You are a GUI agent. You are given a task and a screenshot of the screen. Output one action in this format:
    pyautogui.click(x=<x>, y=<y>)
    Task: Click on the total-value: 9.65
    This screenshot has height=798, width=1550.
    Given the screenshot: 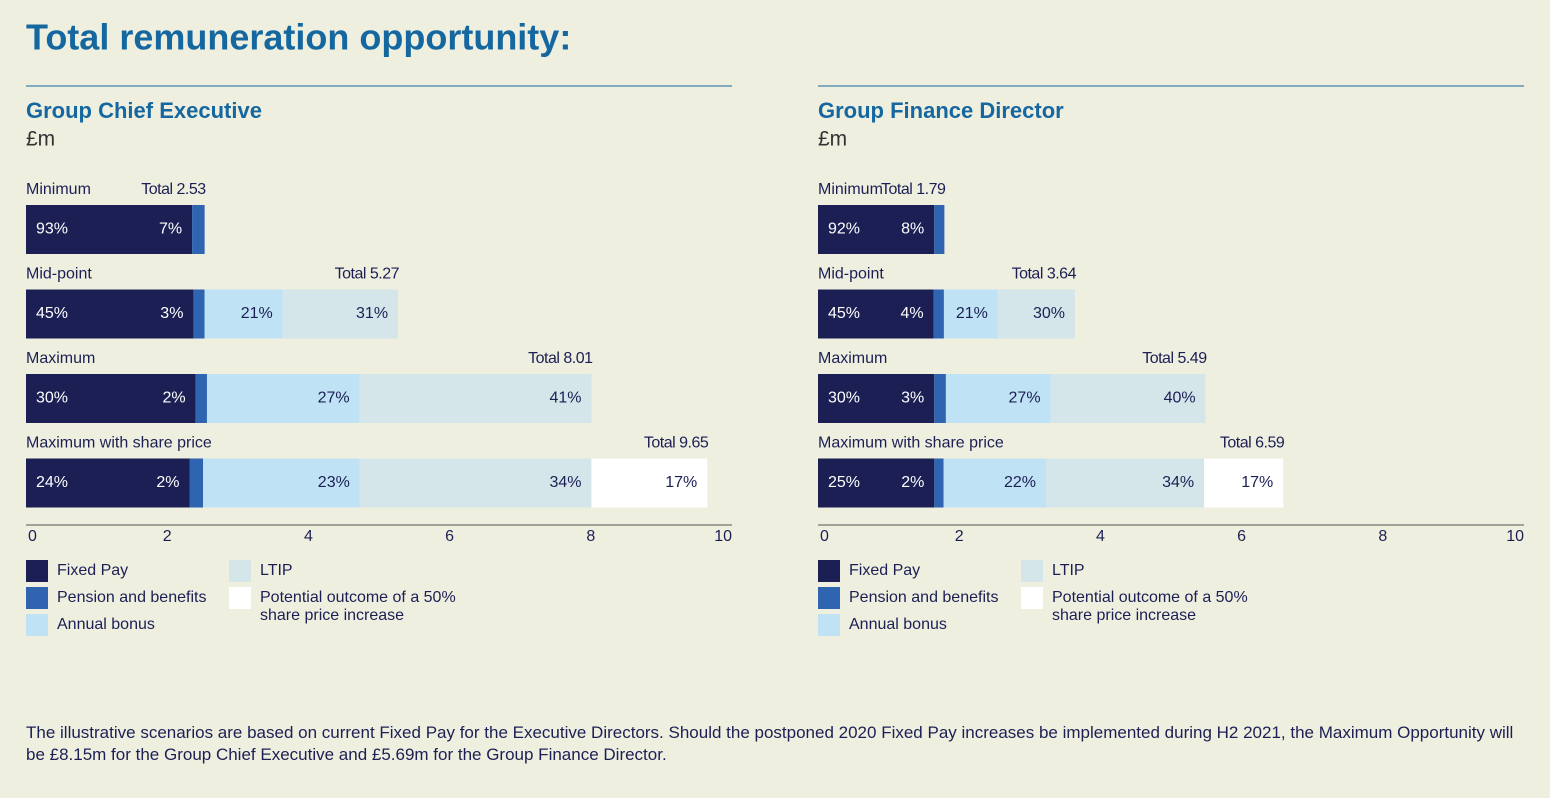 What is the action you would take?
    pyautogui.click(x=694, y=443)
    